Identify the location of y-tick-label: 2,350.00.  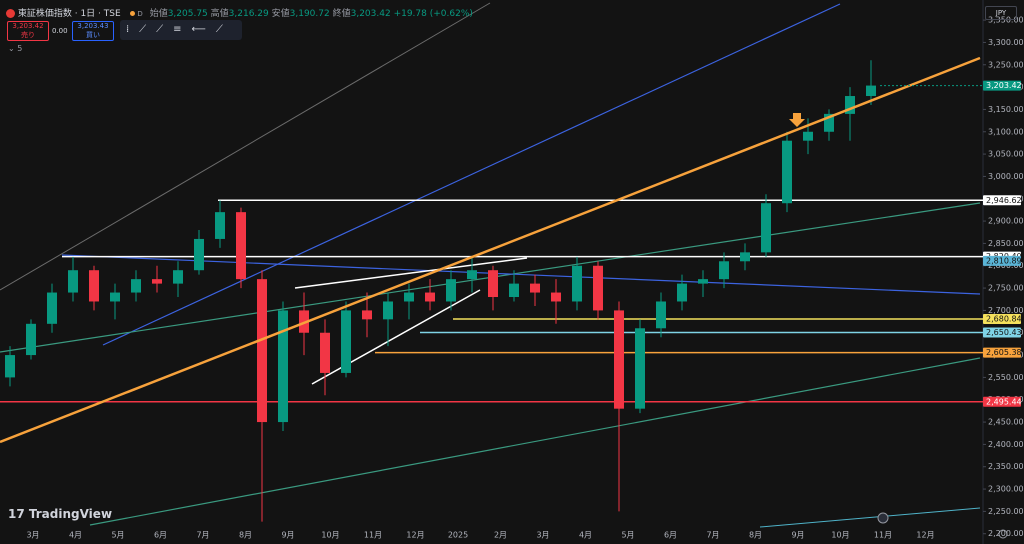
(1006, 466).